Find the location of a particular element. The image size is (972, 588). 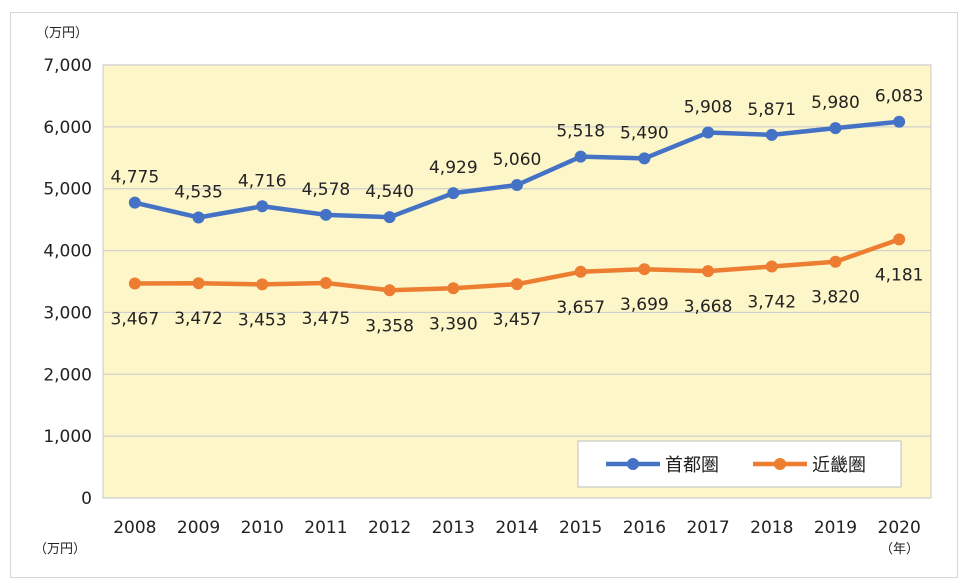

x-tick-label: 2012 is located at coordinates (389, 528).